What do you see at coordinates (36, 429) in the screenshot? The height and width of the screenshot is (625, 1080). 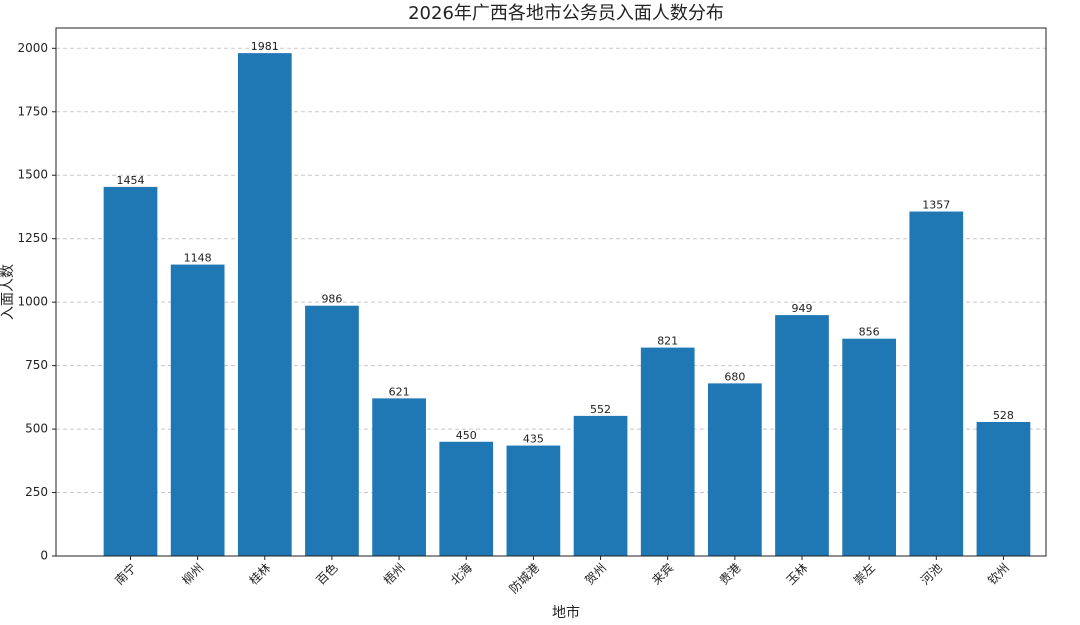 I see `y-tick-label: 500` at bounding box center [36, 429].